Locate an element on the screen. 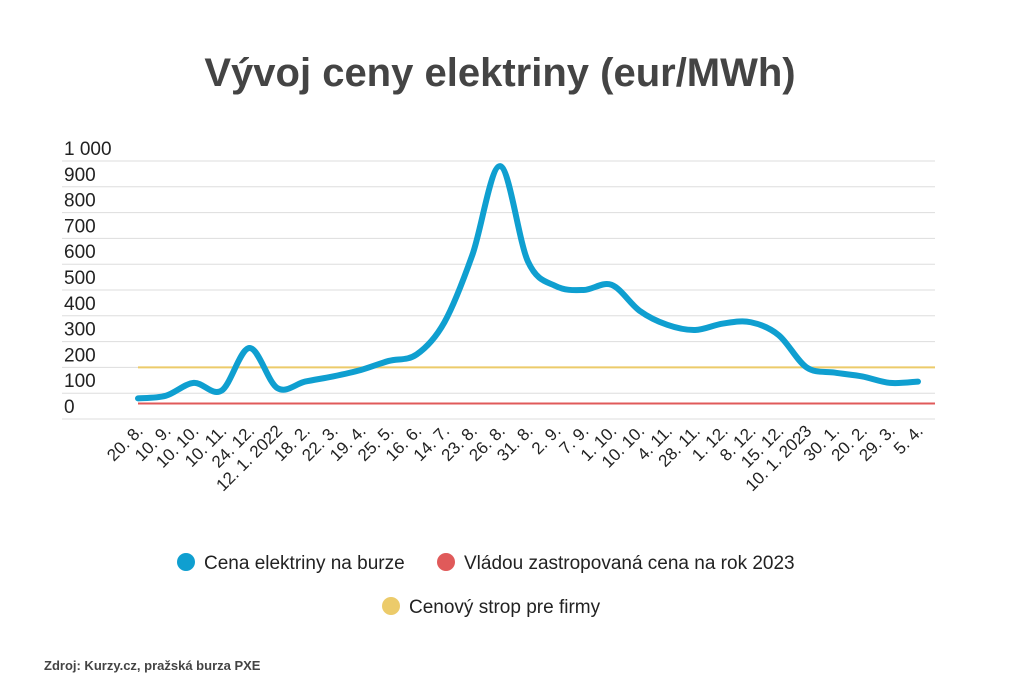 The width and height of the screenshot is (1024, 677). y-tick-label: 100 is located at coordinates (80, 381).